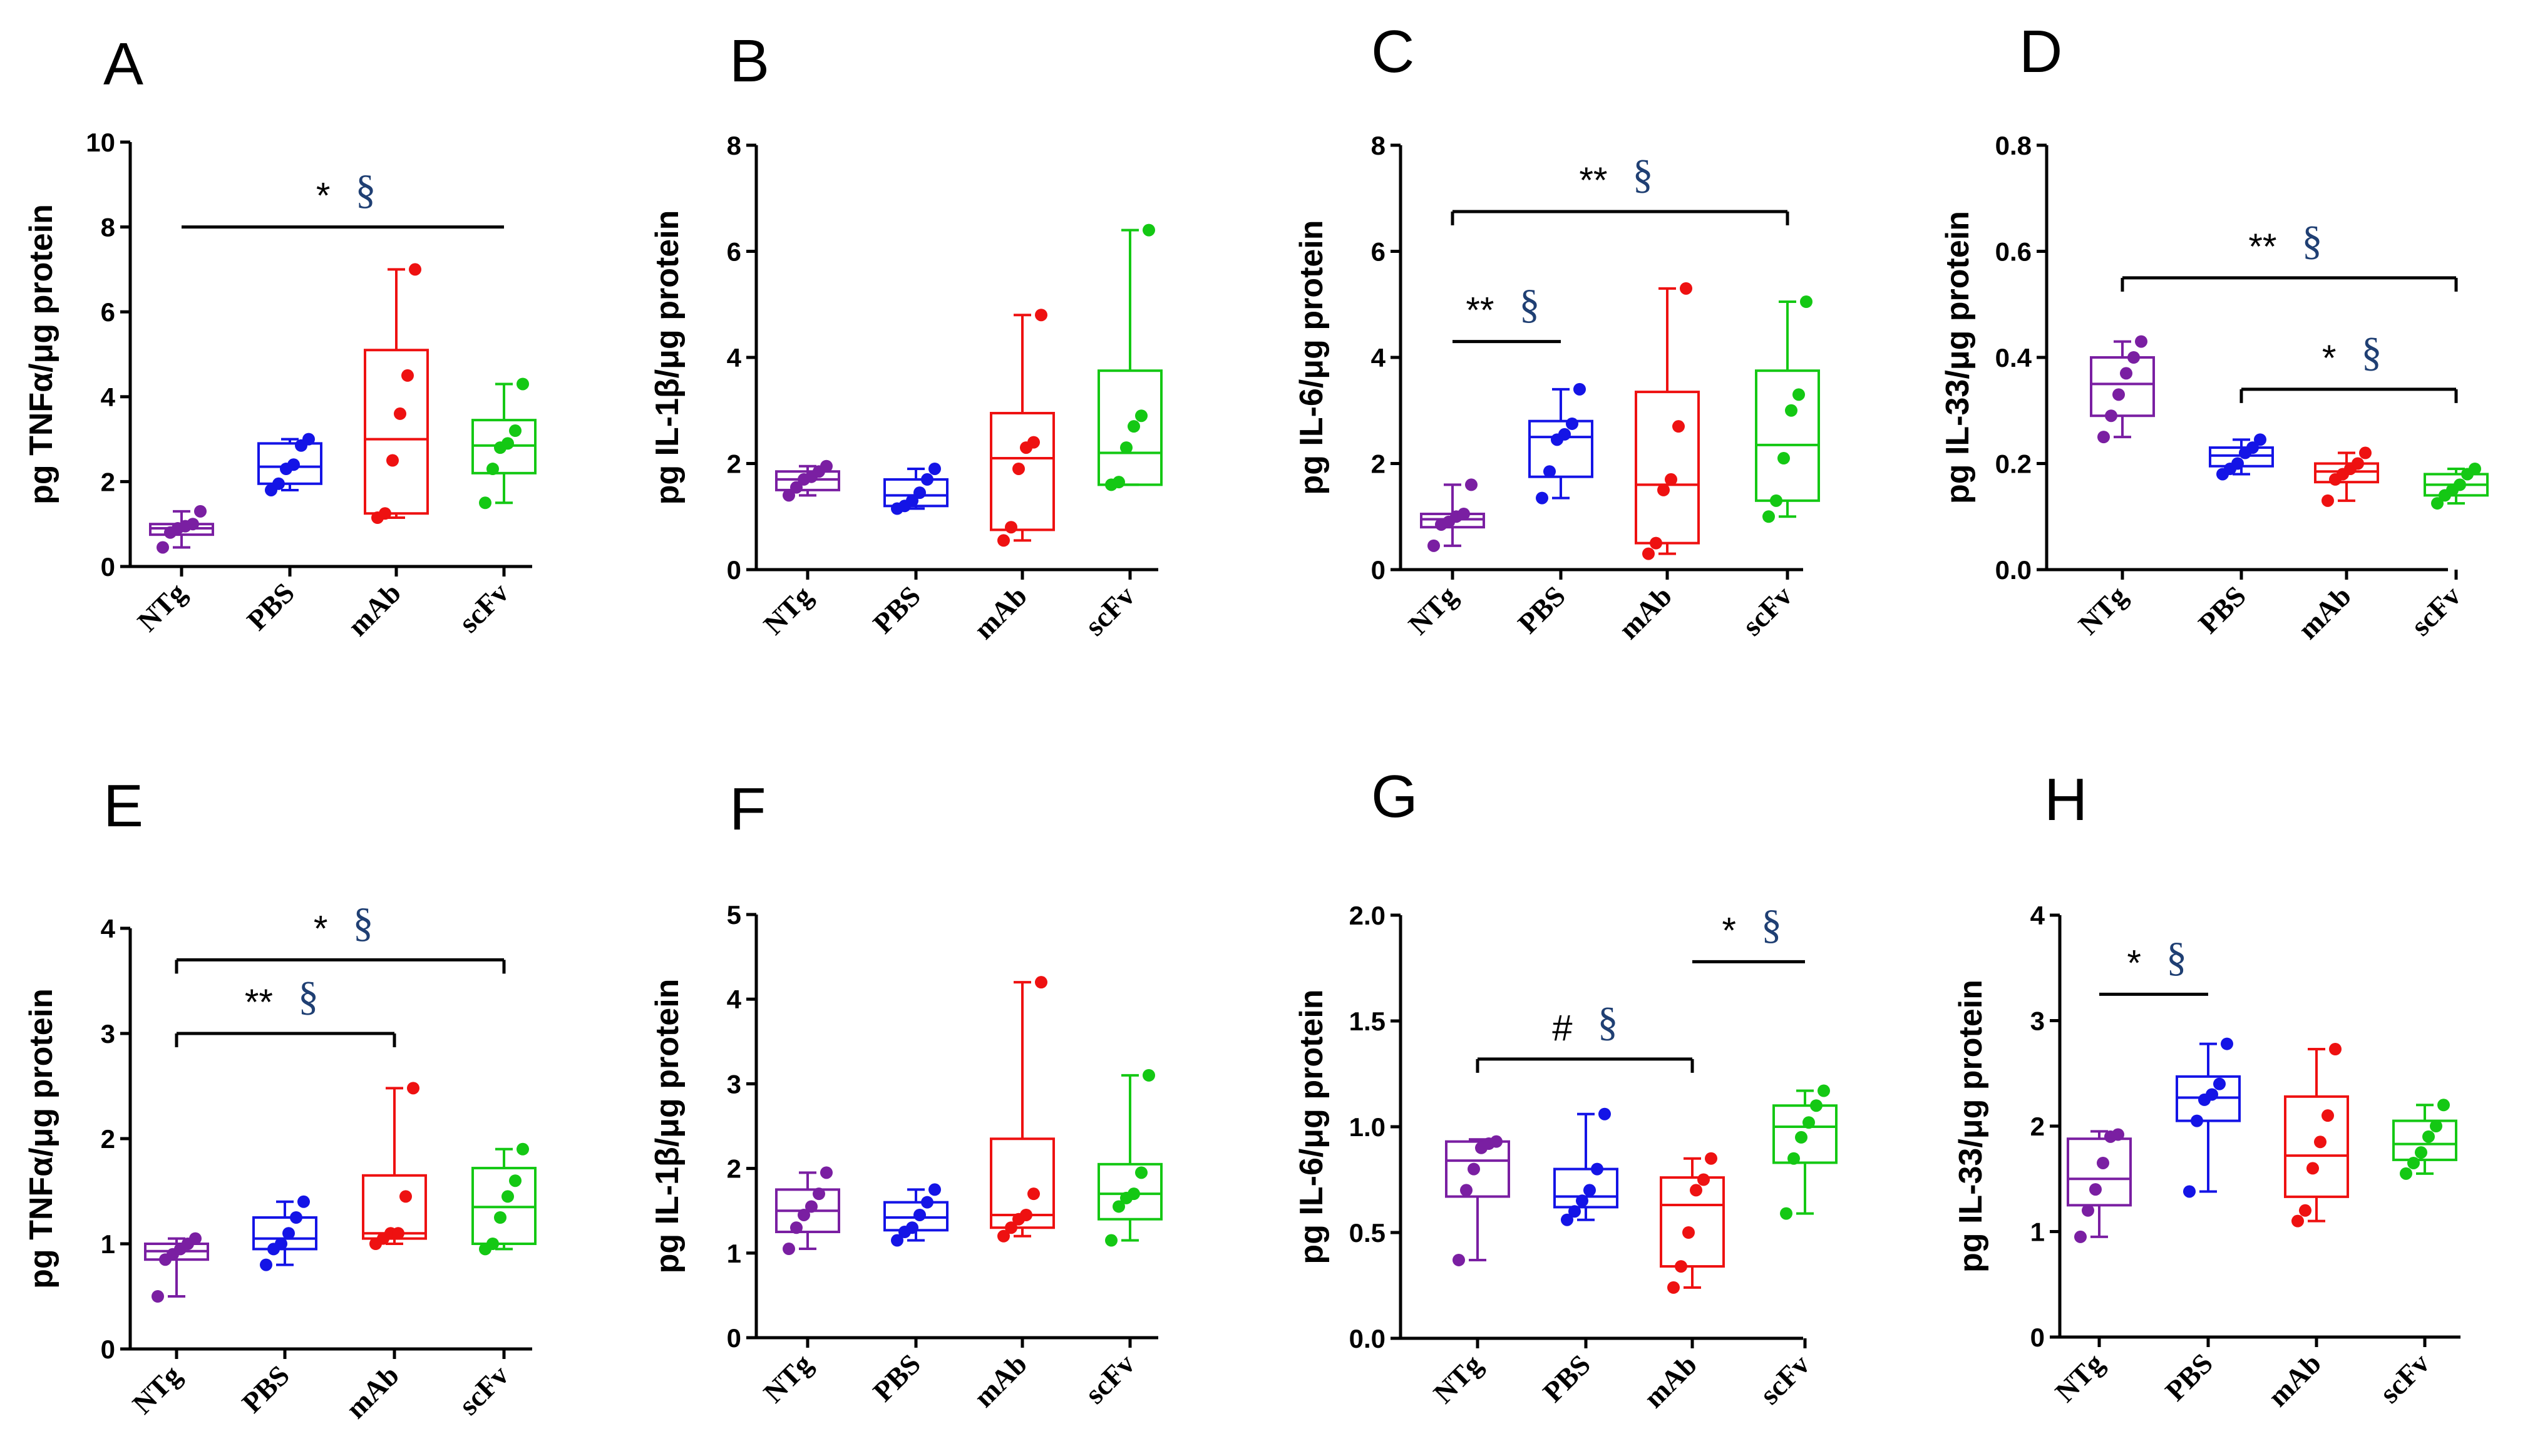 The height and width of the screenshot is (1456, 2540). I want to click on box-mab, so click(396, 394).